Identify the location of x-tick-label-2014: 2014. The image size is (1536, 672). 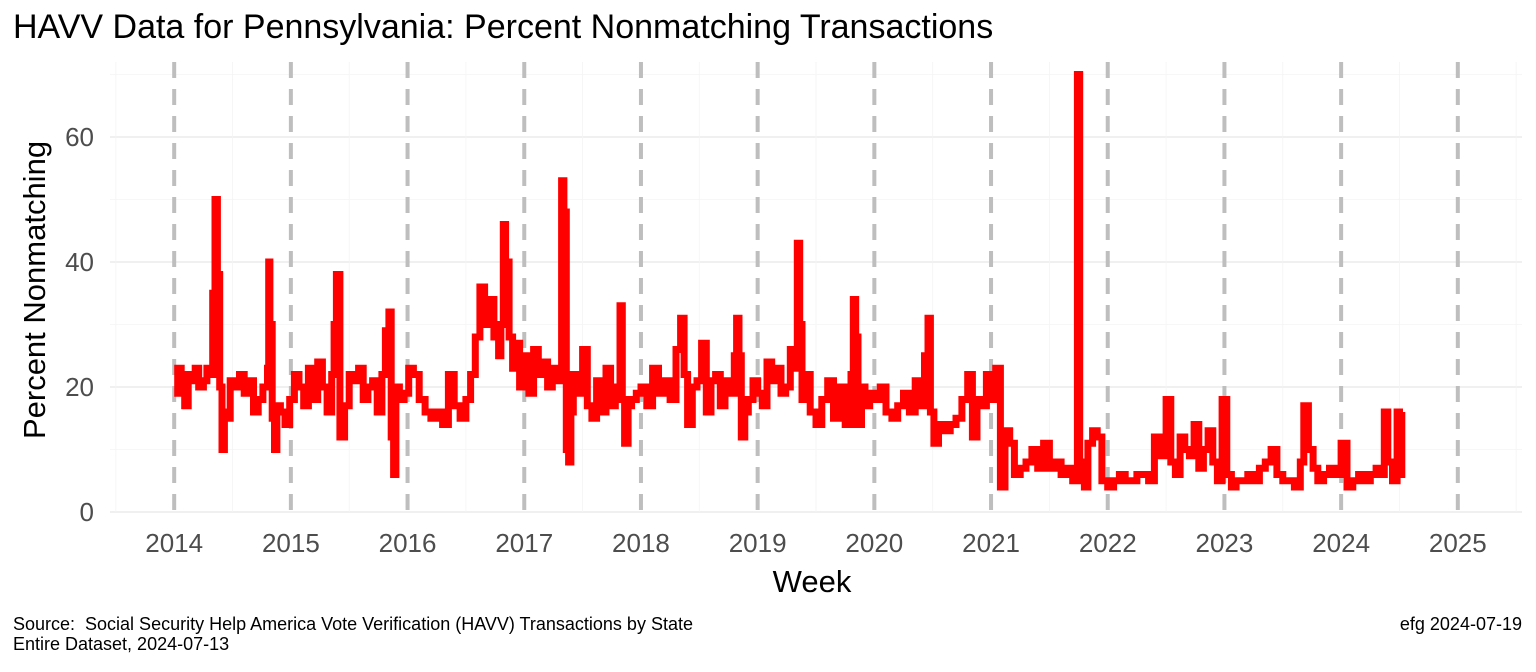
(174, 543).